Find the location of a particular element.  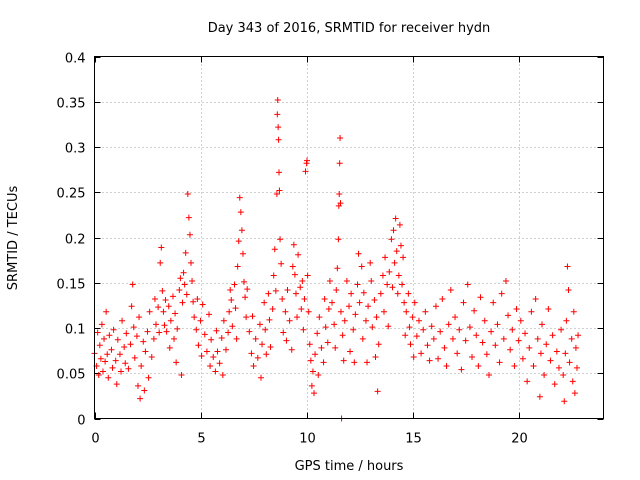

y-tick-label: 0.2 is located at coordinates (75, 240).